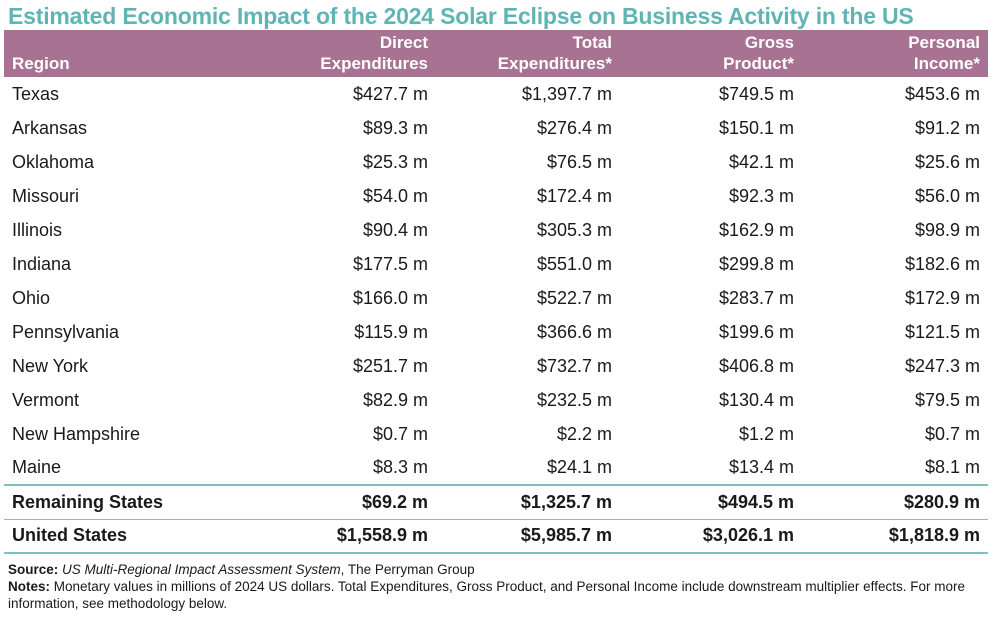 The width and height of the screenshot is (995, 628). I want to click on table-row: Indiana $177.5 m $551.0 m $299.8 m $182.6 m, so click(496, 264).